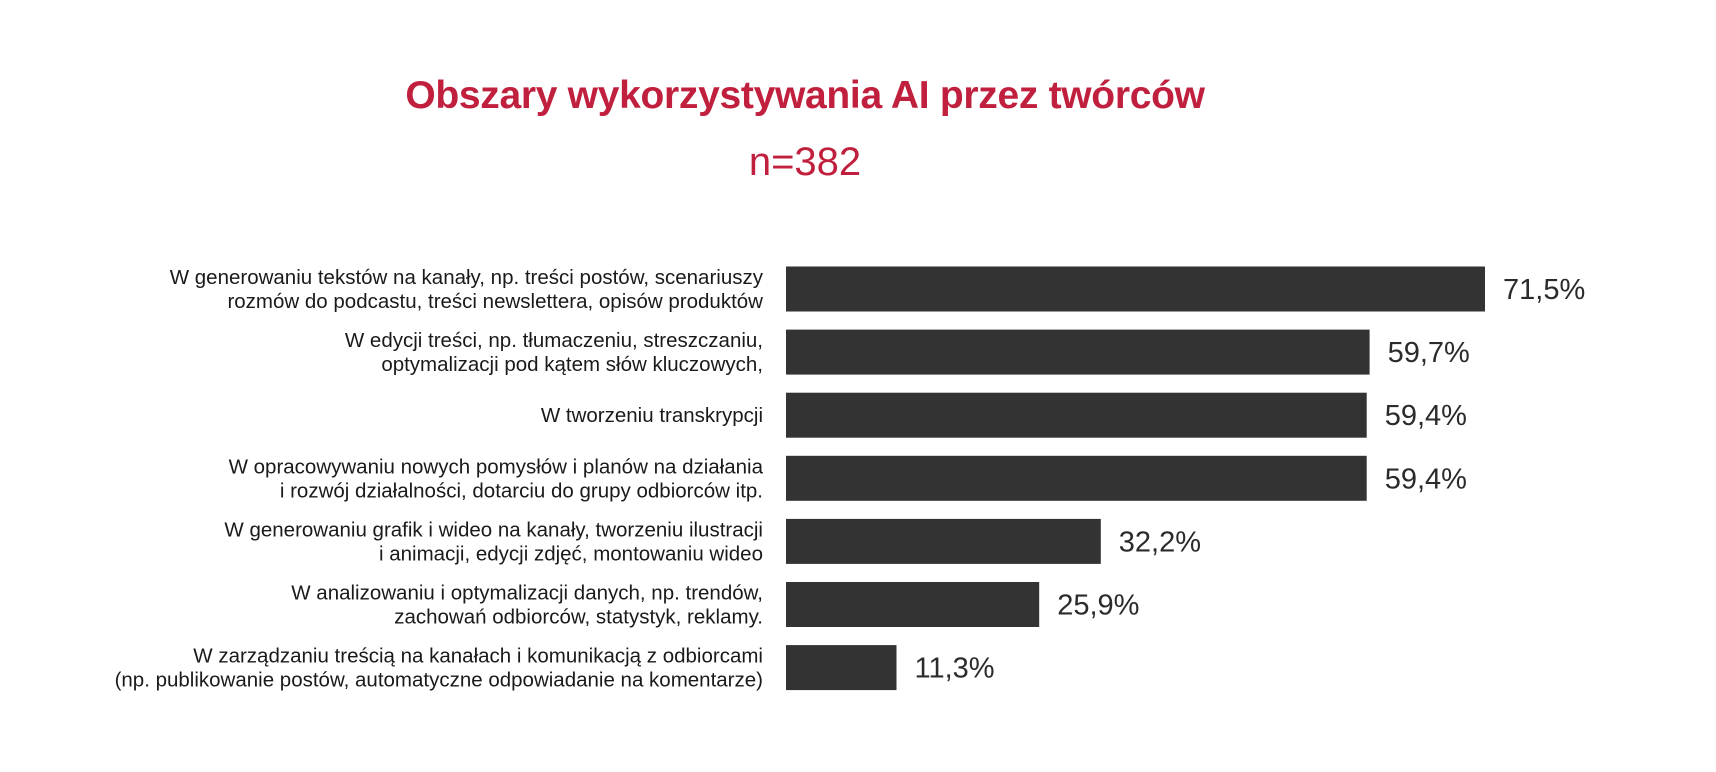  I want to click on bar-value-label-4: 32,2%, so click(1160, 542).